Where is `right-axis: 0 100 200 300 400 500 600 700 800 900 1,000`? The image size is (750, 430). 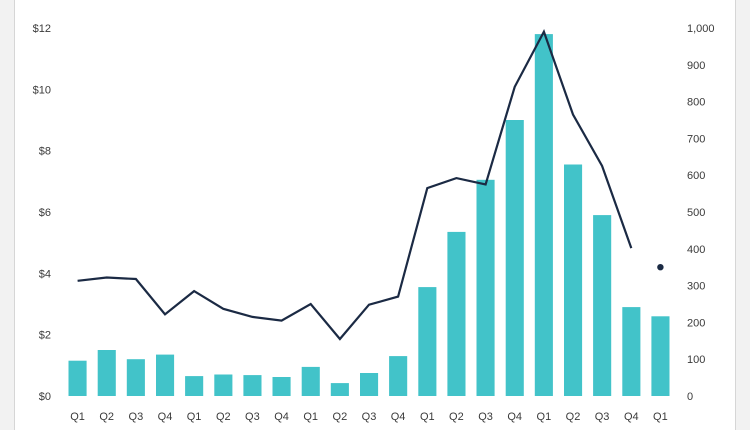 right-axis: 0 100 200 300 400 500 600 700 800 900 1,000 is located at coordinates (701, 213).